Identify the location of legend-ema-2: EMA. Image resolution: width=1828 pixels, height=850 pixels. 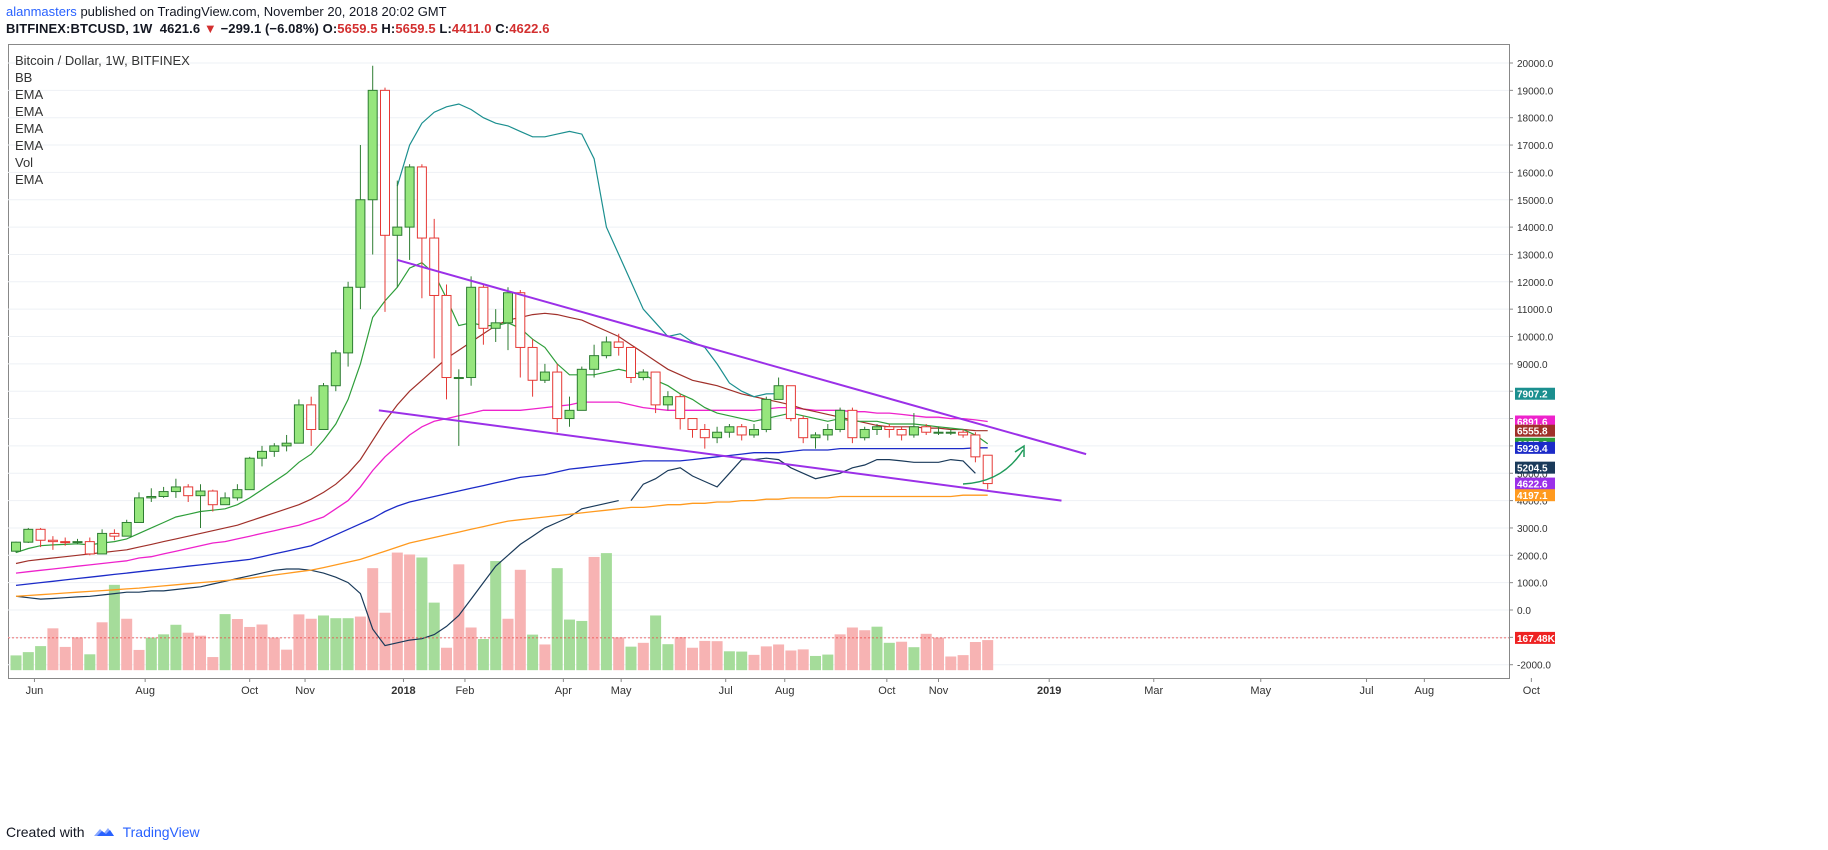
(29, 111).